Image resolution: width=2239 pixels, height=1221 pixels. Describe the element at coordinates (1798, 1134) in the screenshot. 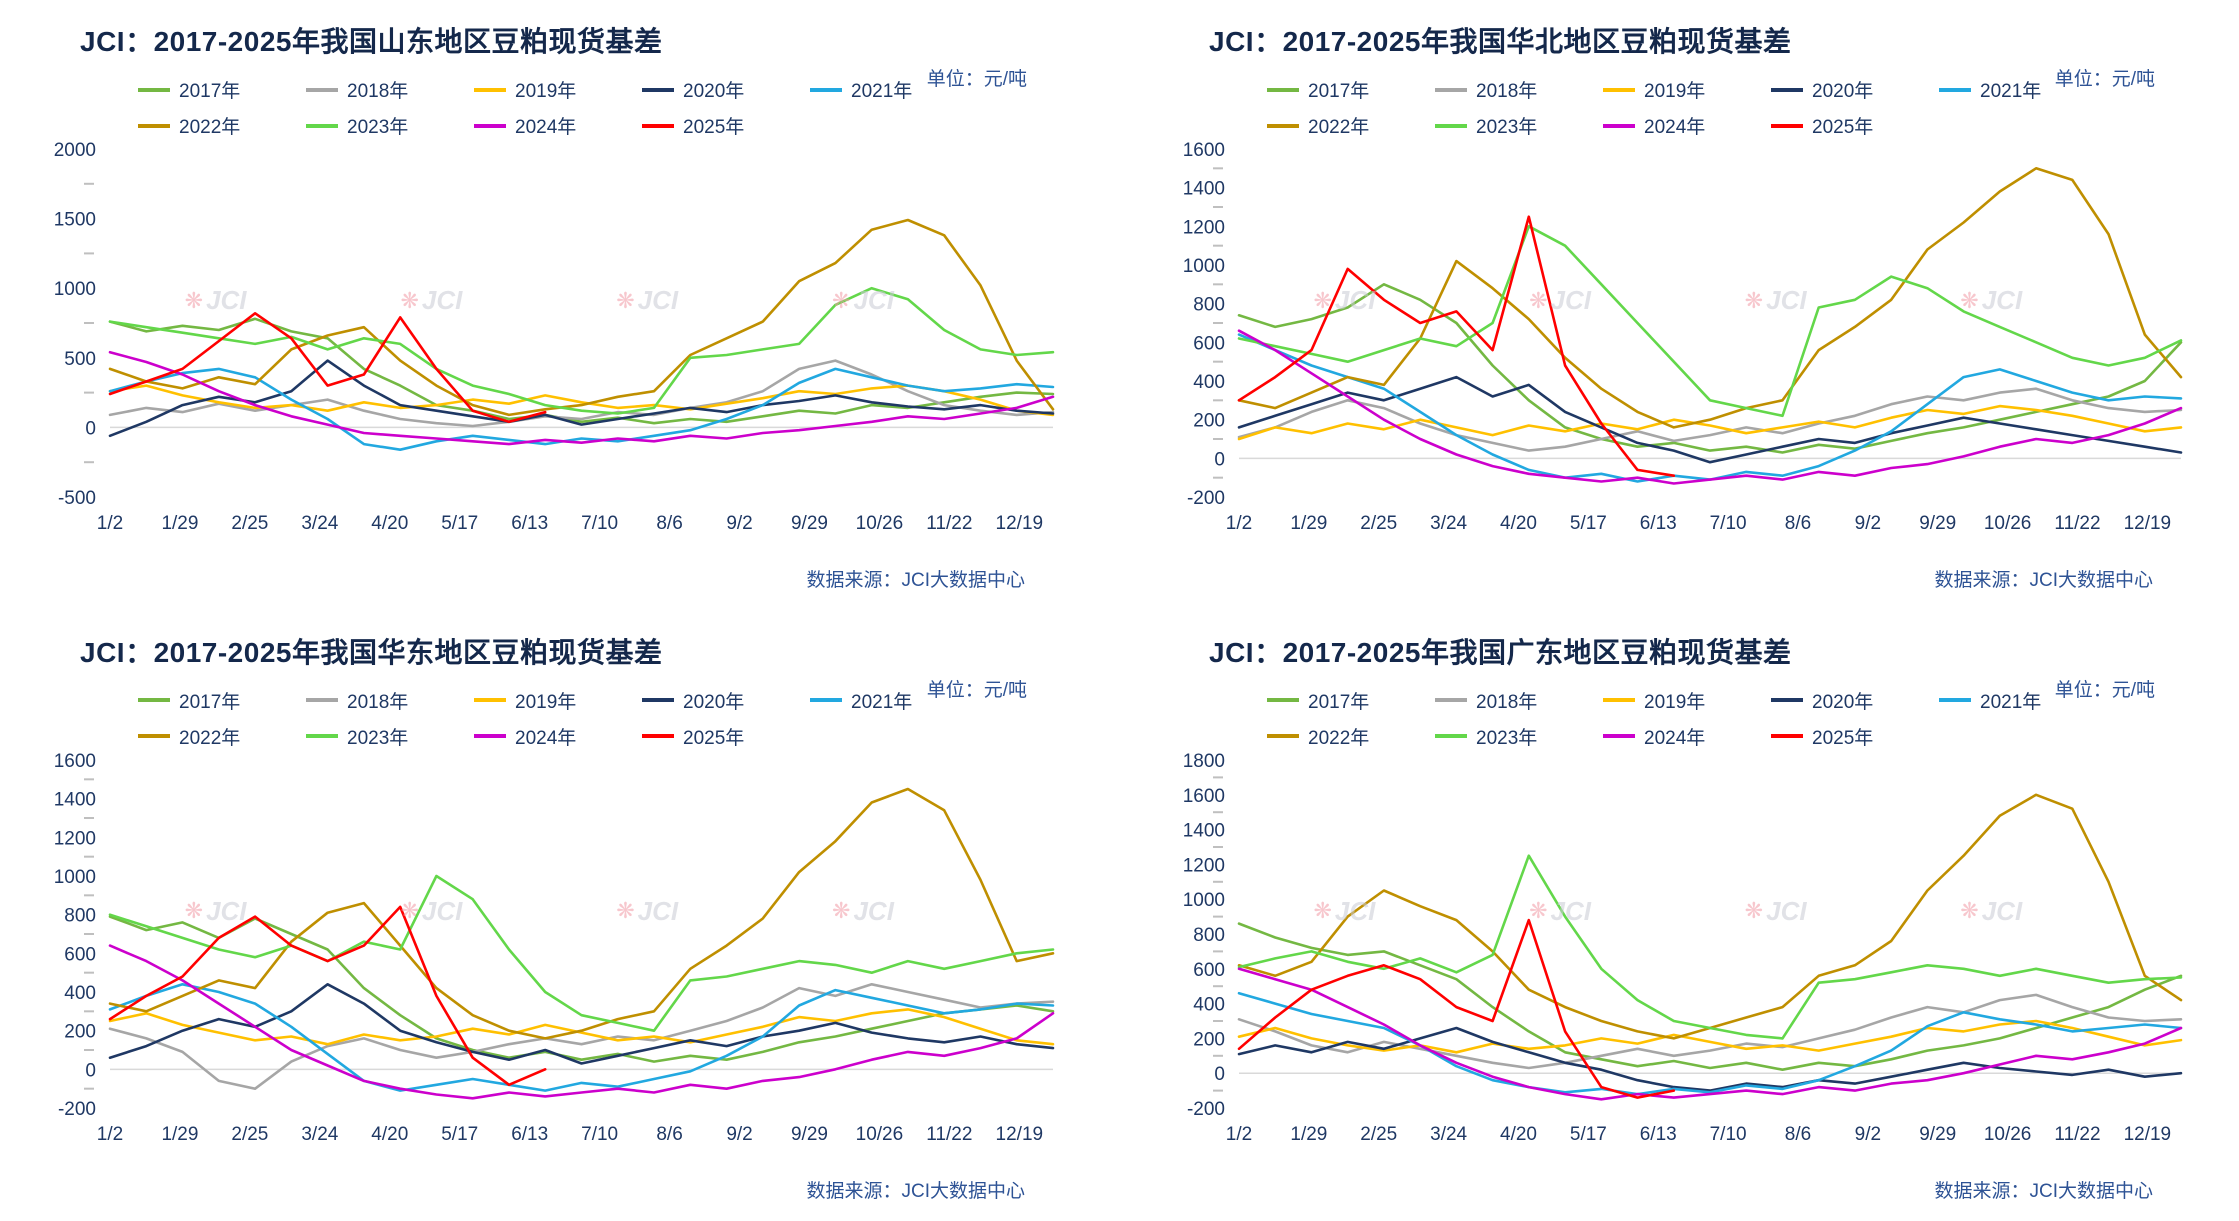

I see `x-tick-label: 8/6` at that location.